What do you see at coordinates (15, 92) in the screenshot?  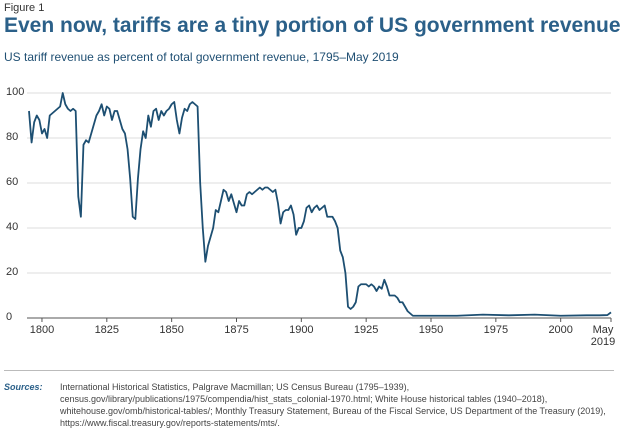 I see `y-tick-label: 100` at bounding box center [15, 92].